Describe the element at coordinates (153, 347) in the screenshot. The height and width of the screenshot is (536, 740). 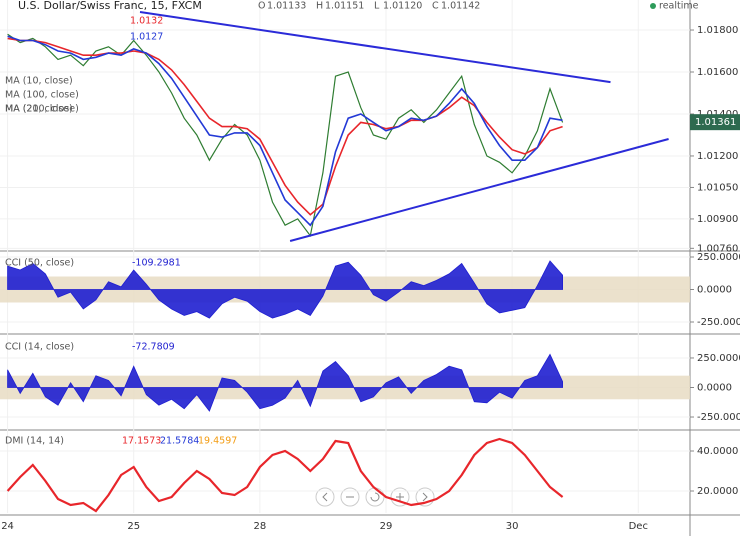
I see `legend-value: -72.7809` at that location.